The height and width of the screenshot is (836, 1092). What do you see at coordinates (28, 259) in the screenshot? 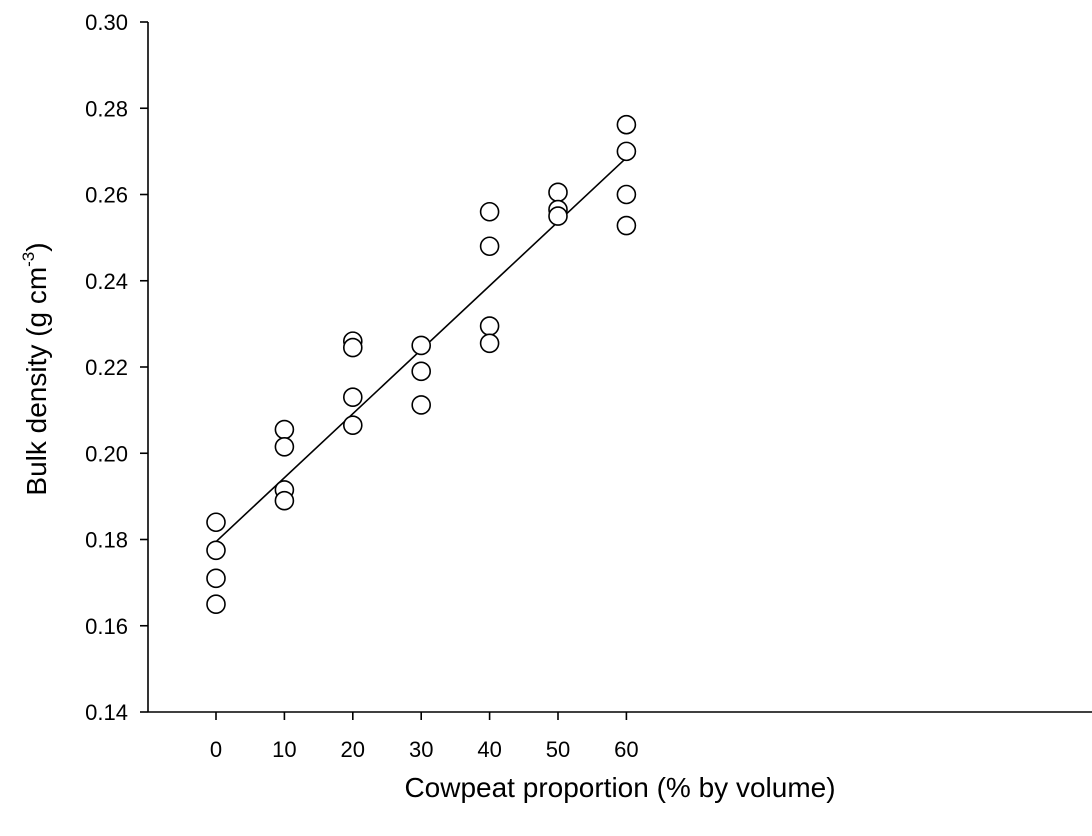
I see `y-axis-title-superscript: -3` at bounding box center [28, 259].